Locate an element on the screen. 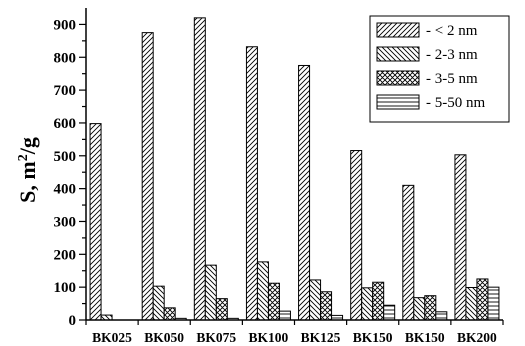 The image size is (525, 346). y-tick-label: 500 is located at coordinates (65, 157).